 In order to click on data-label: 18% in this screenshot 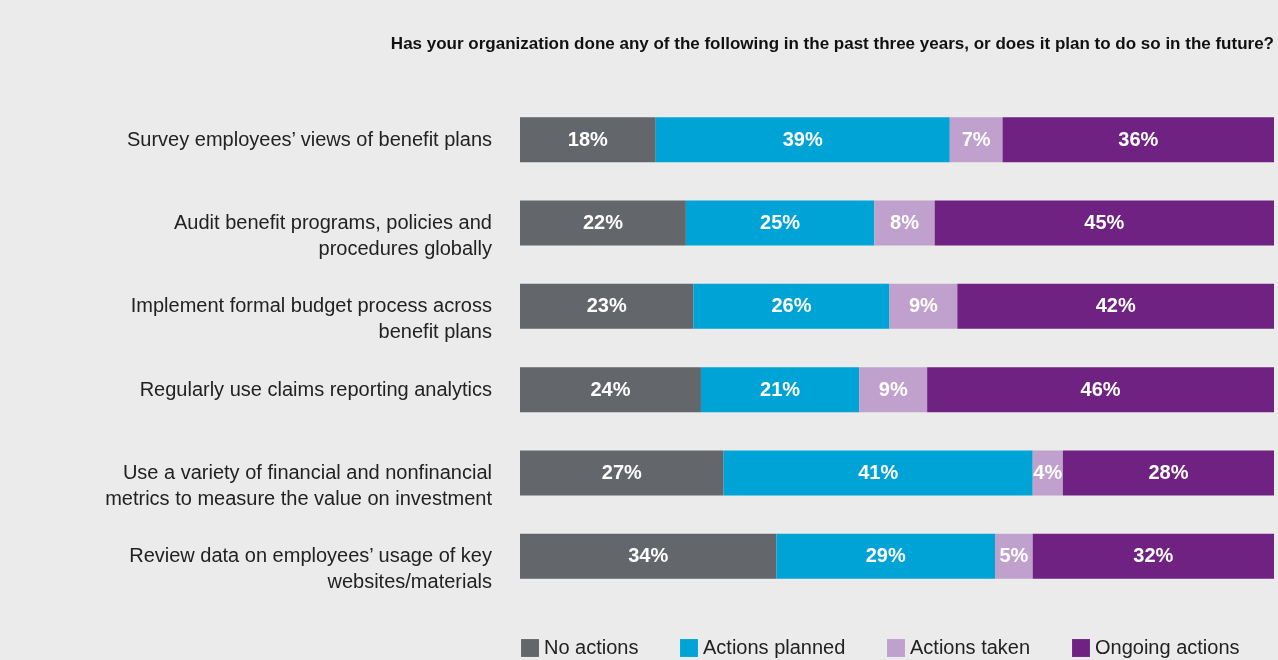, I will do `click(588, 138)`.